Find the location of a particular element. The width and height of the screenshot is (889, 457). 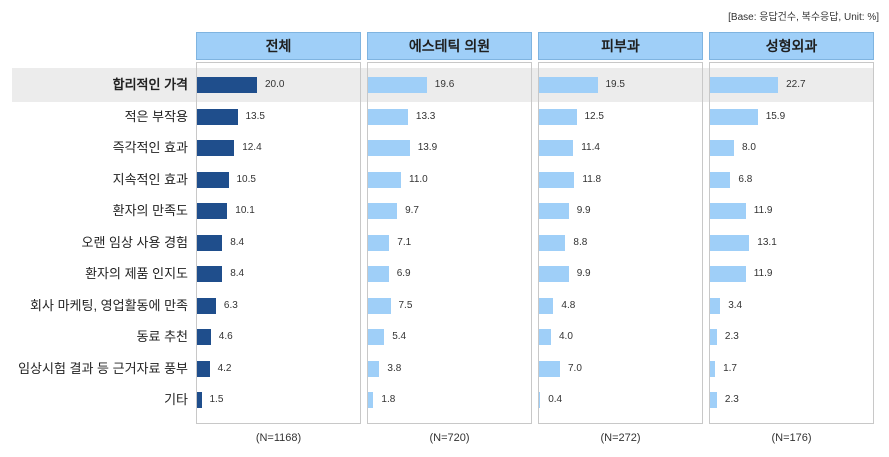

category-label: 환자의 만족도 is located at coordinates (150, 210).